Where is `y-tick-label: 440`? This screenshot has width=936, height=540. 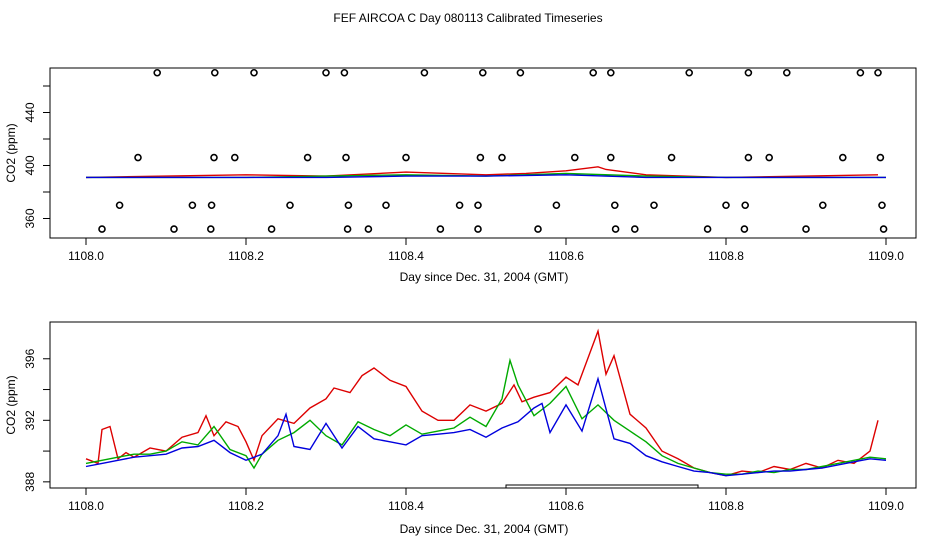 y-tick-label: 440 is located at coordinates (30, 112).